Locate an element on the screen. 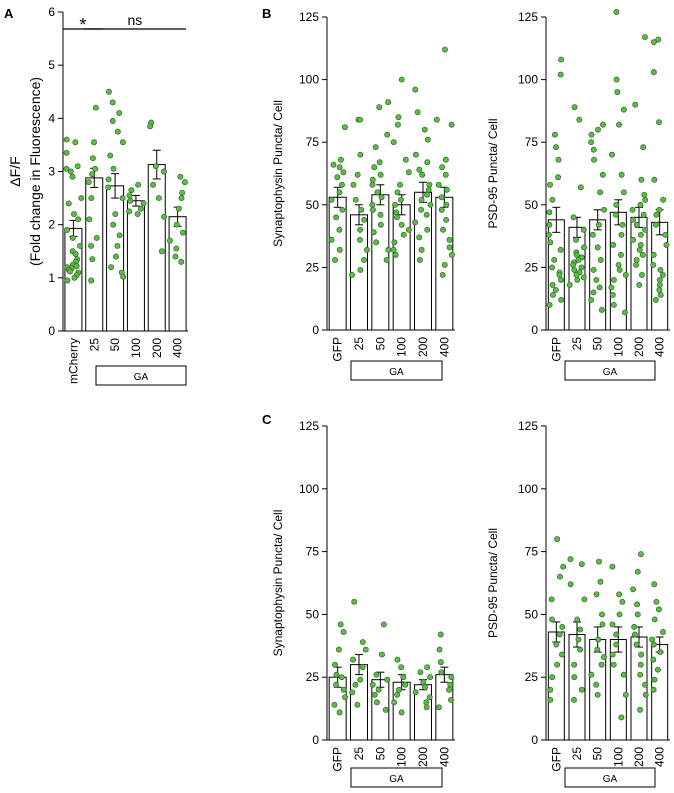 This screenshot has height=793, width=674. panel-letter: B is located at coordinates (266, 13).